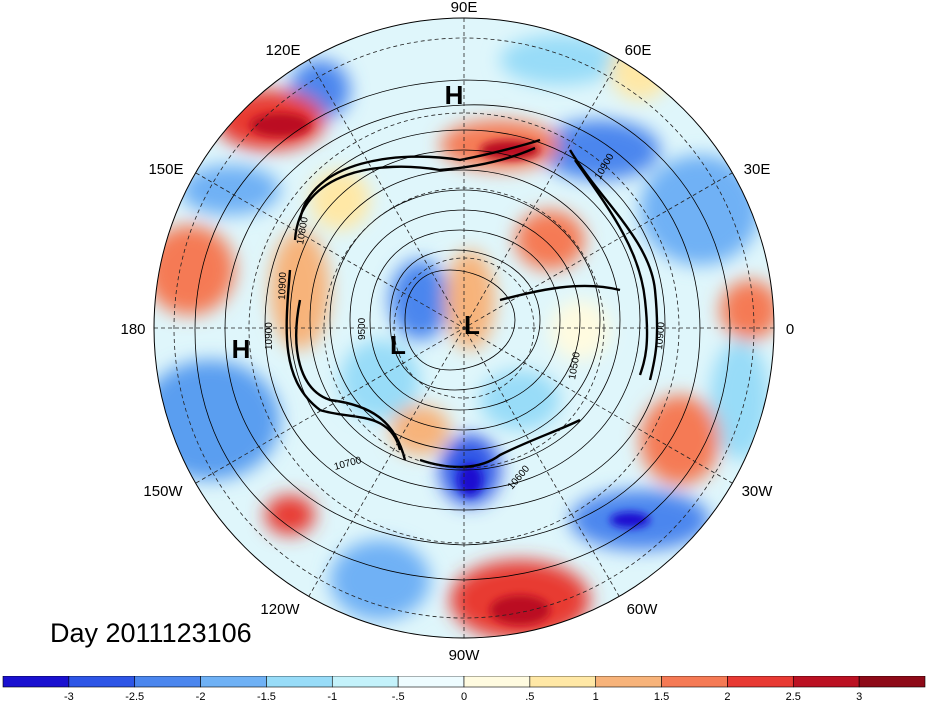  Describe the element at coordinates (241, 349) in the screenshot. I see `high-center-west: H` at that location.